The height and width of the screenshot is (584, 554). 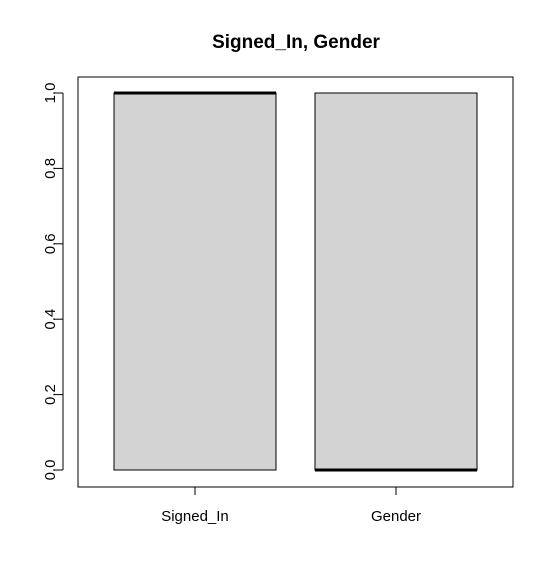 I want to click on y-tick-label: 0.4, so click(x=50, y=319).